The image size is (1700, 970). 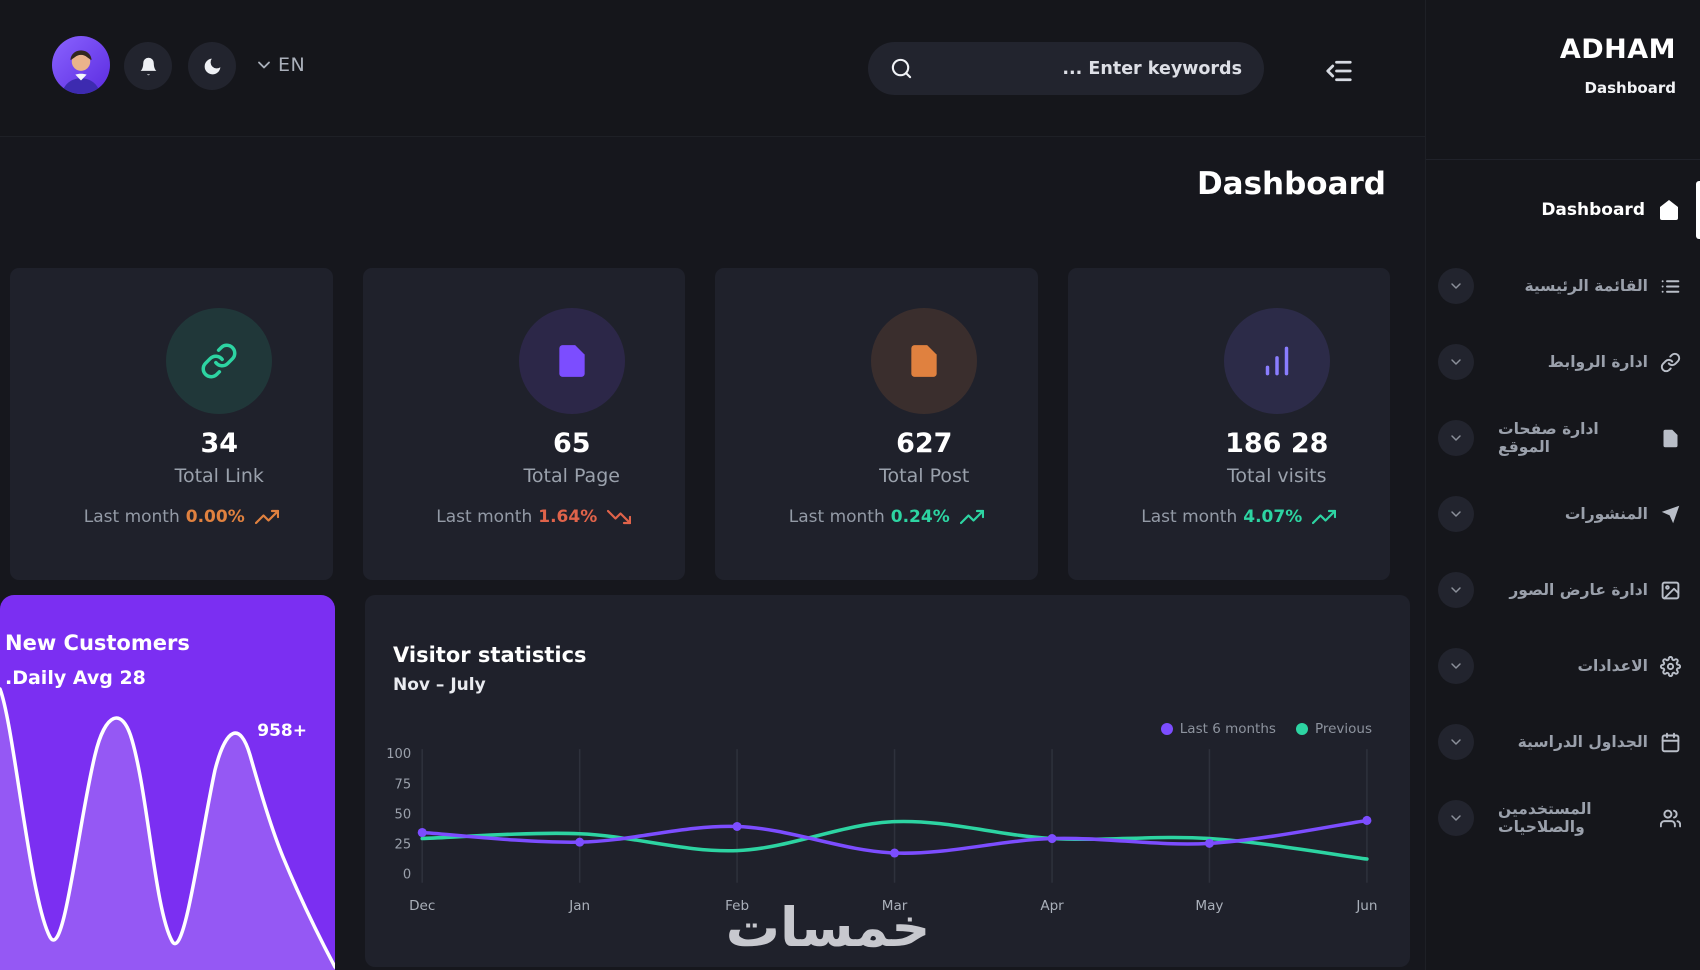 What do you see at coordinates (1578, 590) in the screenshot?
I see `sidebar-item-label: ادارة عارض الصور` at bounding box center [1578, 590].